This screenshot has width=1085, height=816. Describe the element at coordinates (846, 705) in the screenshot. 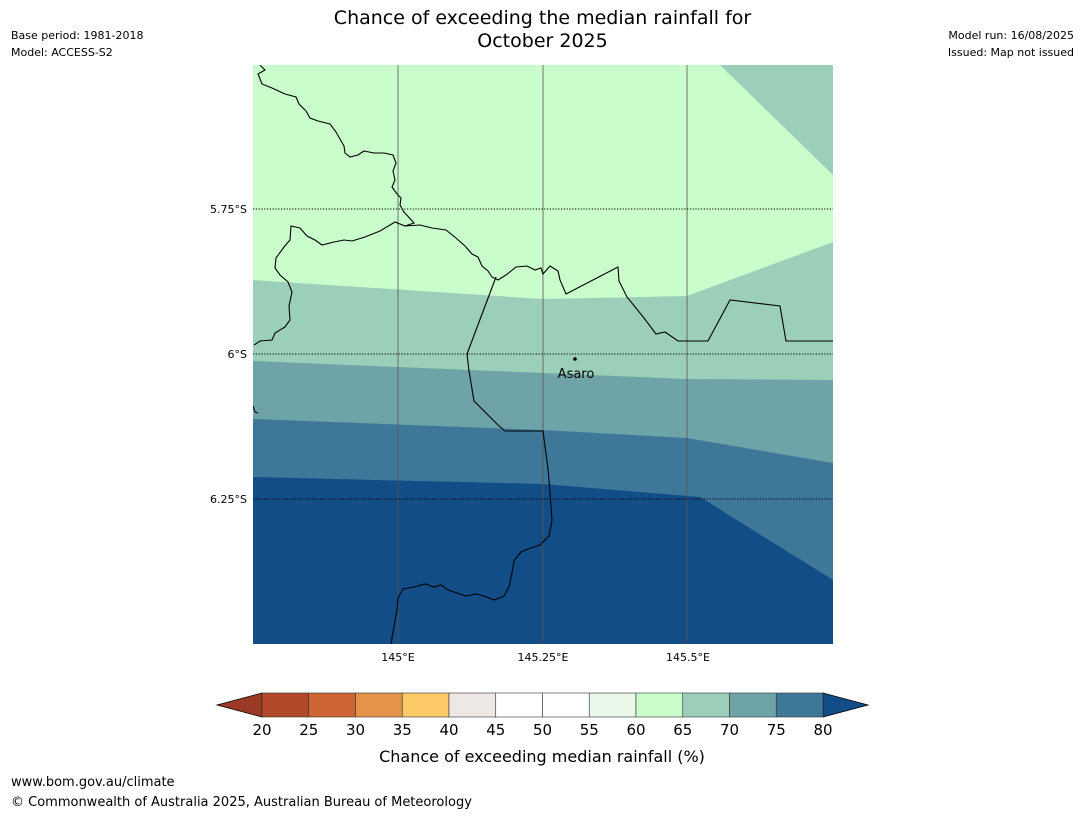

I see `colorbar-over-arrow` at that location.